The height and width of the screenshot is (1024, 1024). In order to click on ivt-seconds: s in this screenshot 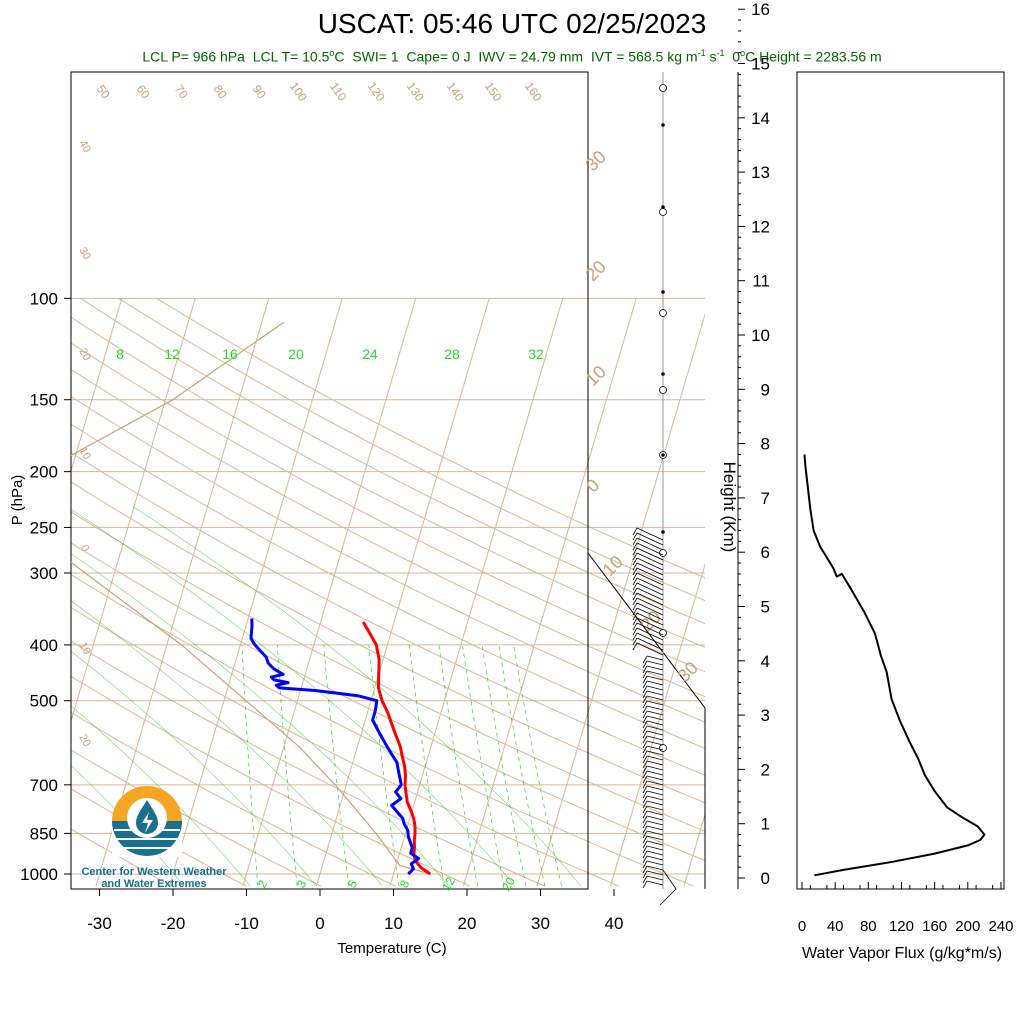, I will do `click(711, 56)`.